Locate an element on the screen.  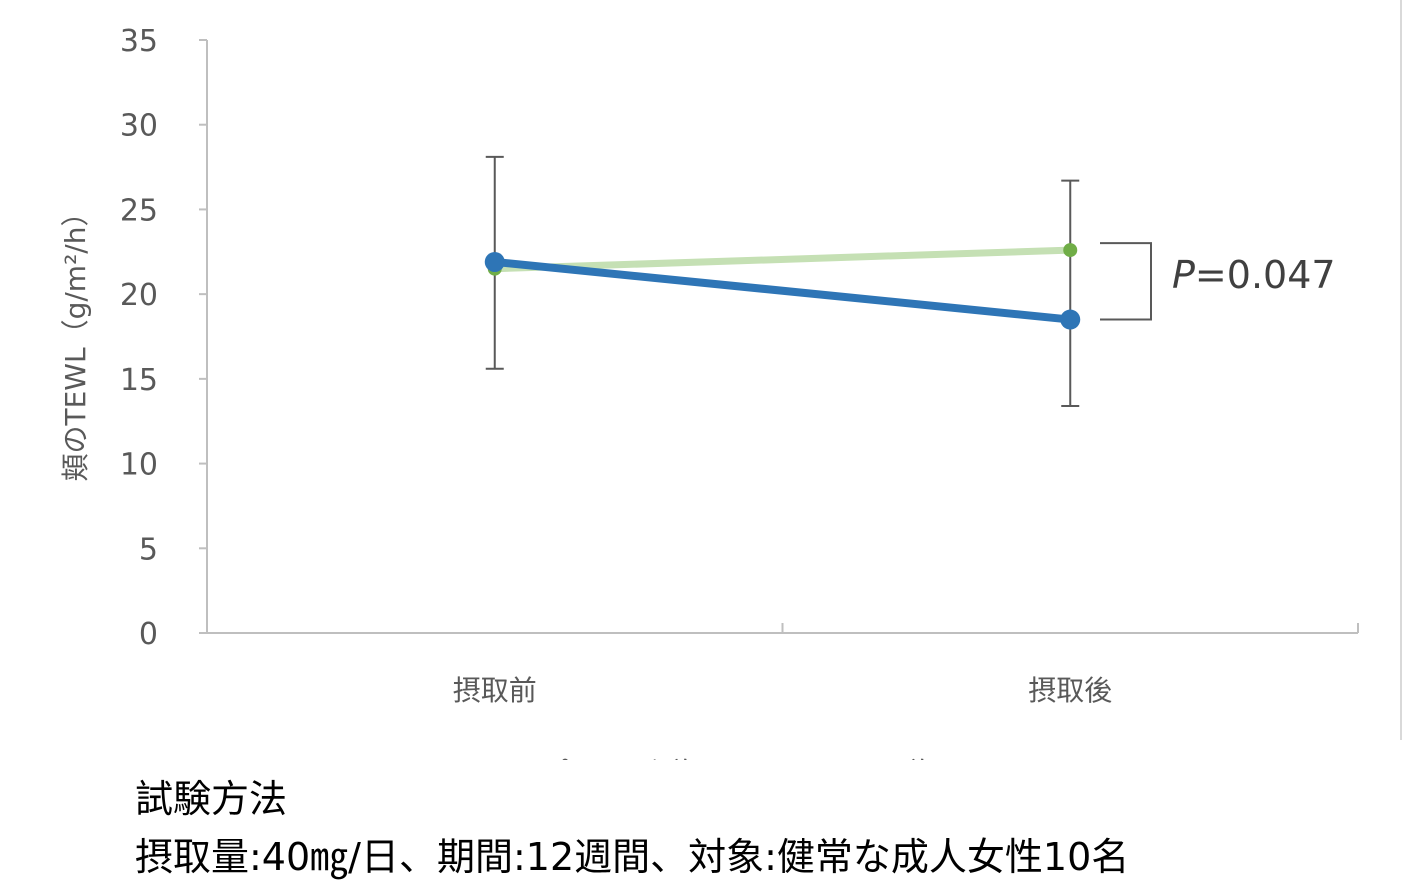
method-title: 試験方法 is located at coordinates (211, 799).